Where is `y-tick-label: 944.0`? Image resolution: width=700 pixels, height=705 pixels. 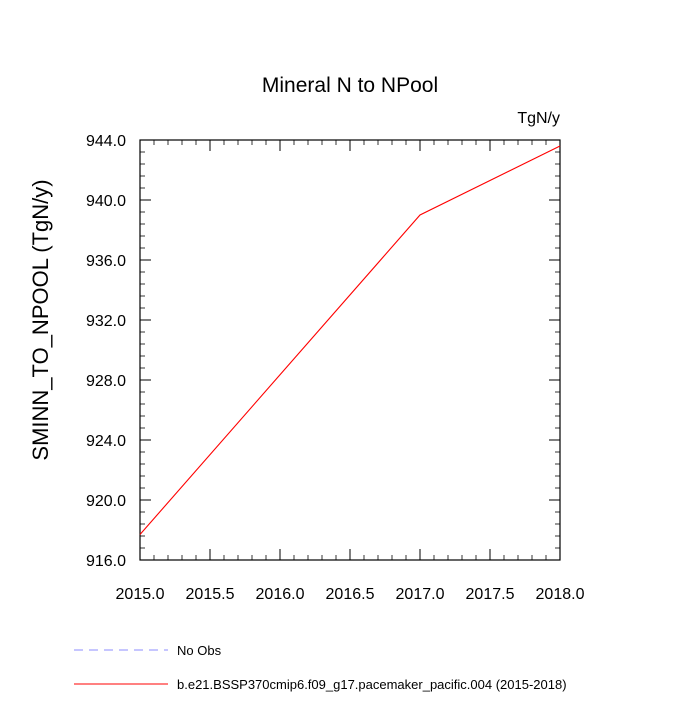 y-tick-label: 944.0 is located at coordinates (106, 141).